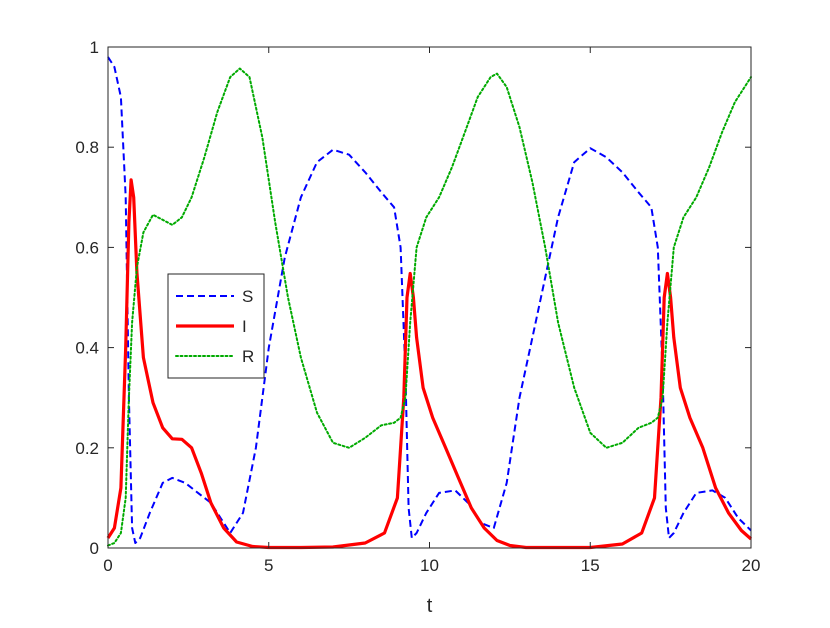 The width and height of the screenshot is (830, 628). Describe the element at coordinates (107, 565) in the screenshot. I see `x-tick-label: 0` at that location.